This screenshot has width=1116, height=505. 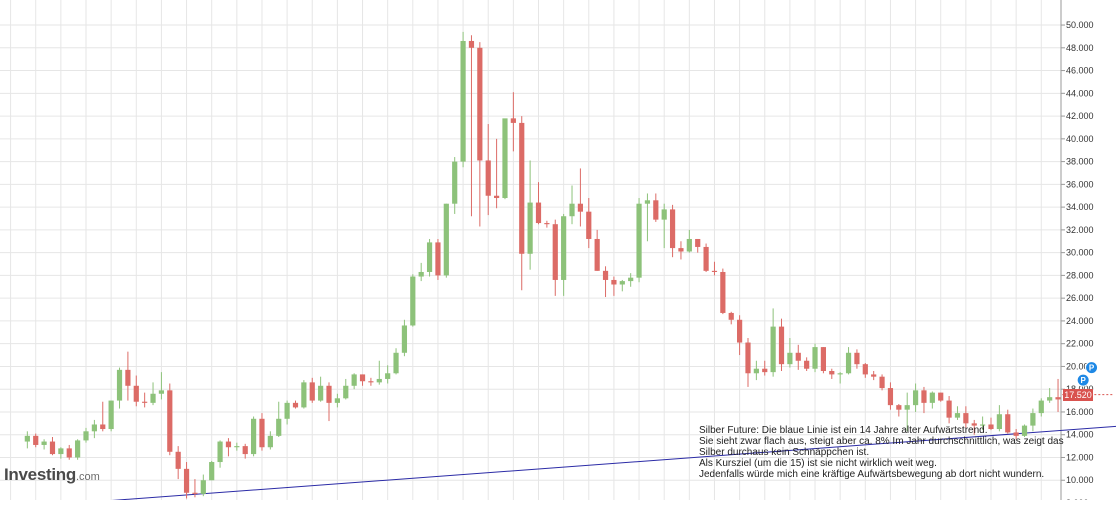 What do you see at coordinates (784, 452) in the screenshot?
I see `annotation-line: Silber durchaus kein Schnäppchen ist.` at bounding box center [784, 452].